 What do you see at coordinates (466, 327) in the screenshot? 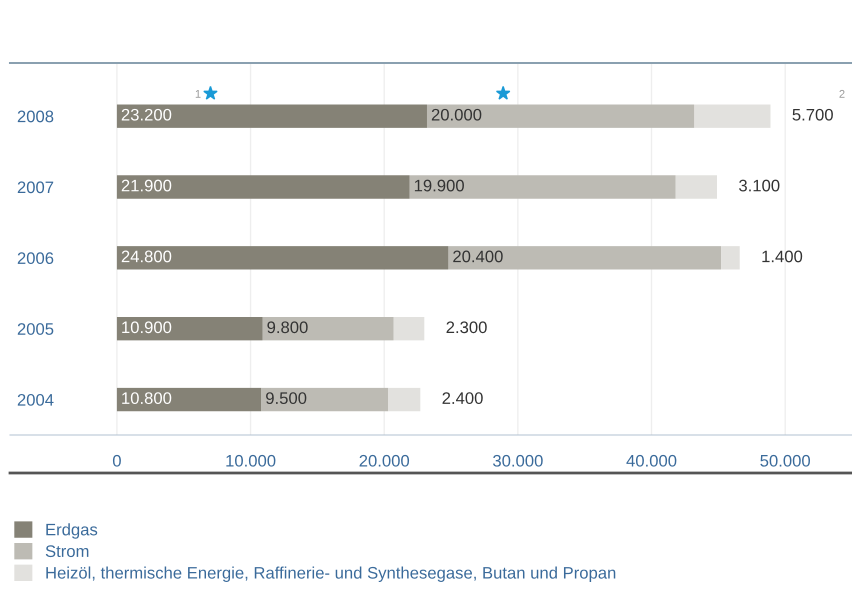
I see `data-label: 2.300` at bounding box center [466, 327].